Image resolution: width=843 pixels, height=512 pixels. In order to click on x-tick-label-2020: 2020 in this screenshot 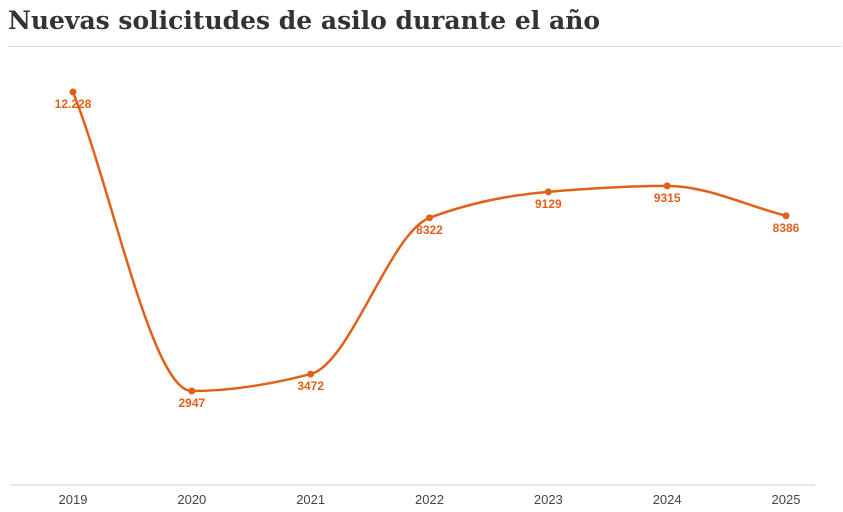, I will do `click(191, 499)`.